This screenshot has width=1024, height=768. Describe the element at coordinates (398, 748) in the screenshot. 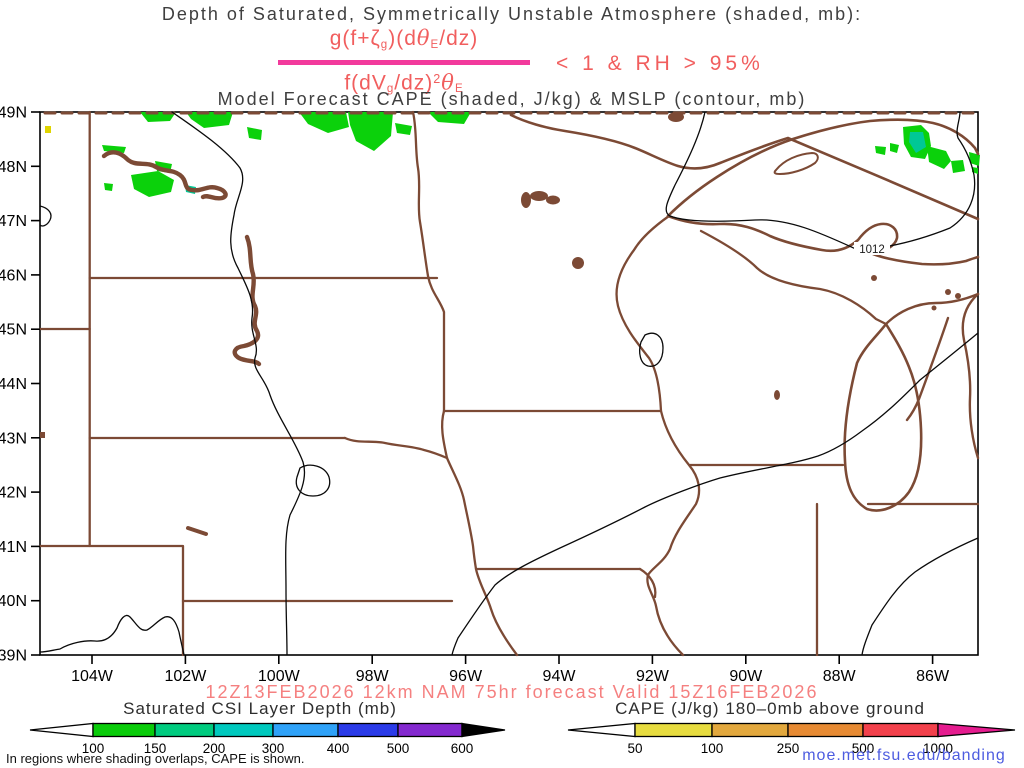

I see `csi-colorbar-tick-label: 500` at that location.